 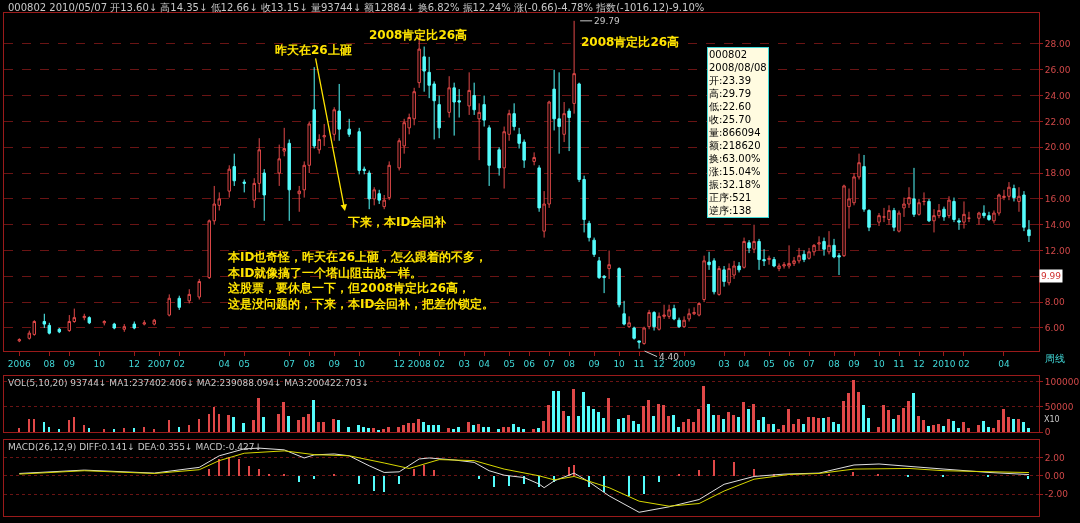 What do you see at coordinates (313, 50) in the screenshot?
I see `annotation: 昨天在26上砸` at bounding box center [313, 50].